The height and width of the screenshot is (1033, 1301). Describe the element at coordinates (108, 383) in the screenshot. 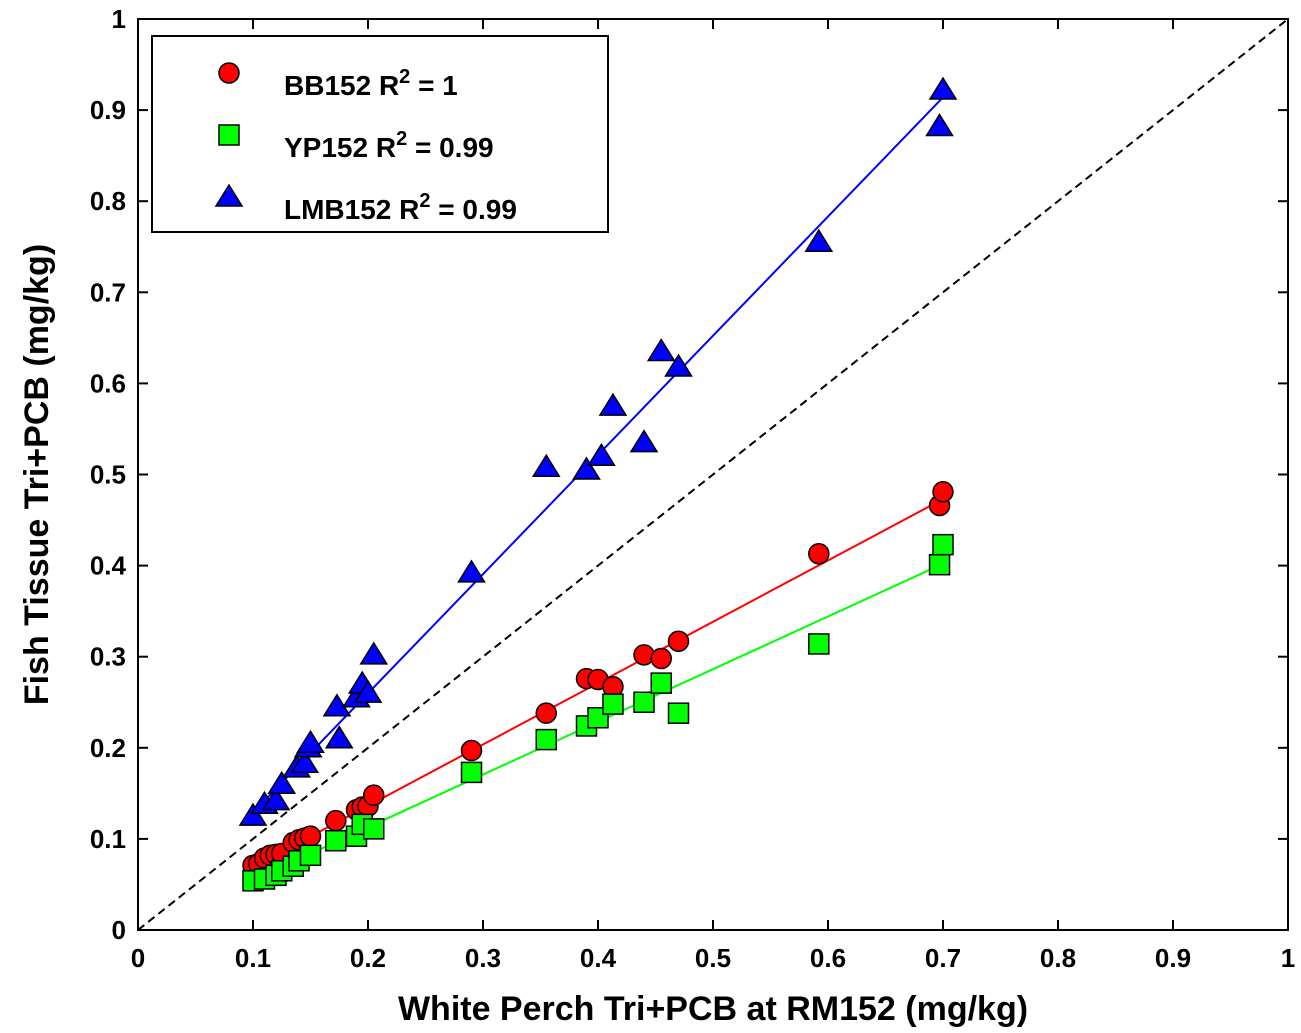

I see `y-tick-label: 0.6` at that location.